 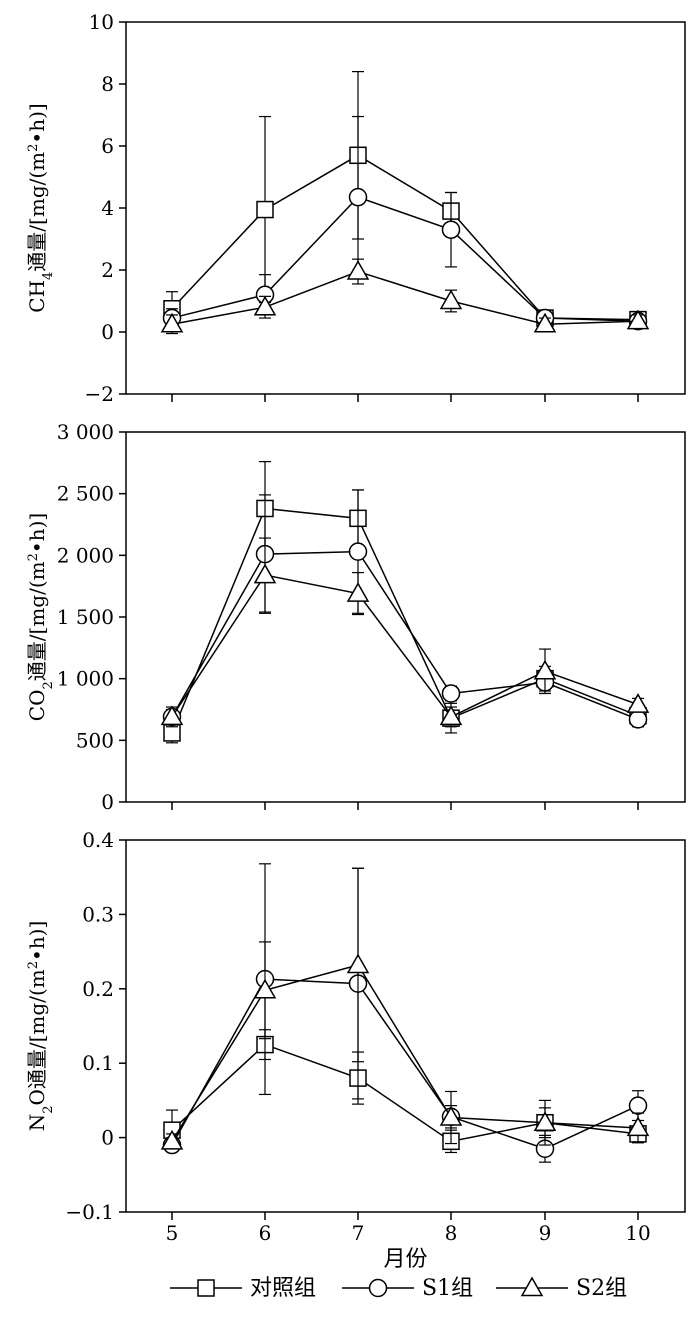 What do you see at coordinates (99, 394) in the screenshot?
I see `y-tick-label: −2` at bounding box center [99, 394].